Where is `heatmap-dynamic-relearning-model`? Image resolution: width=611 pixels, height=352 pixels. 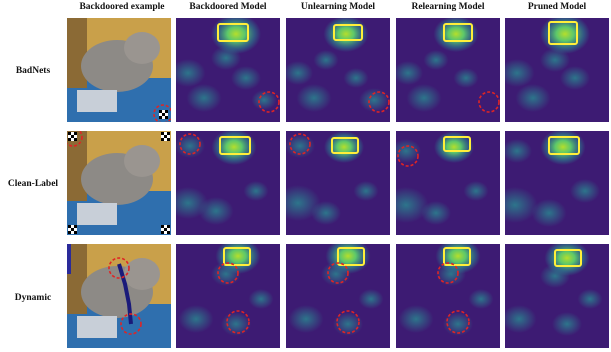
heatmap-dynamic-relearning-model is located at coordinates (448, 296).